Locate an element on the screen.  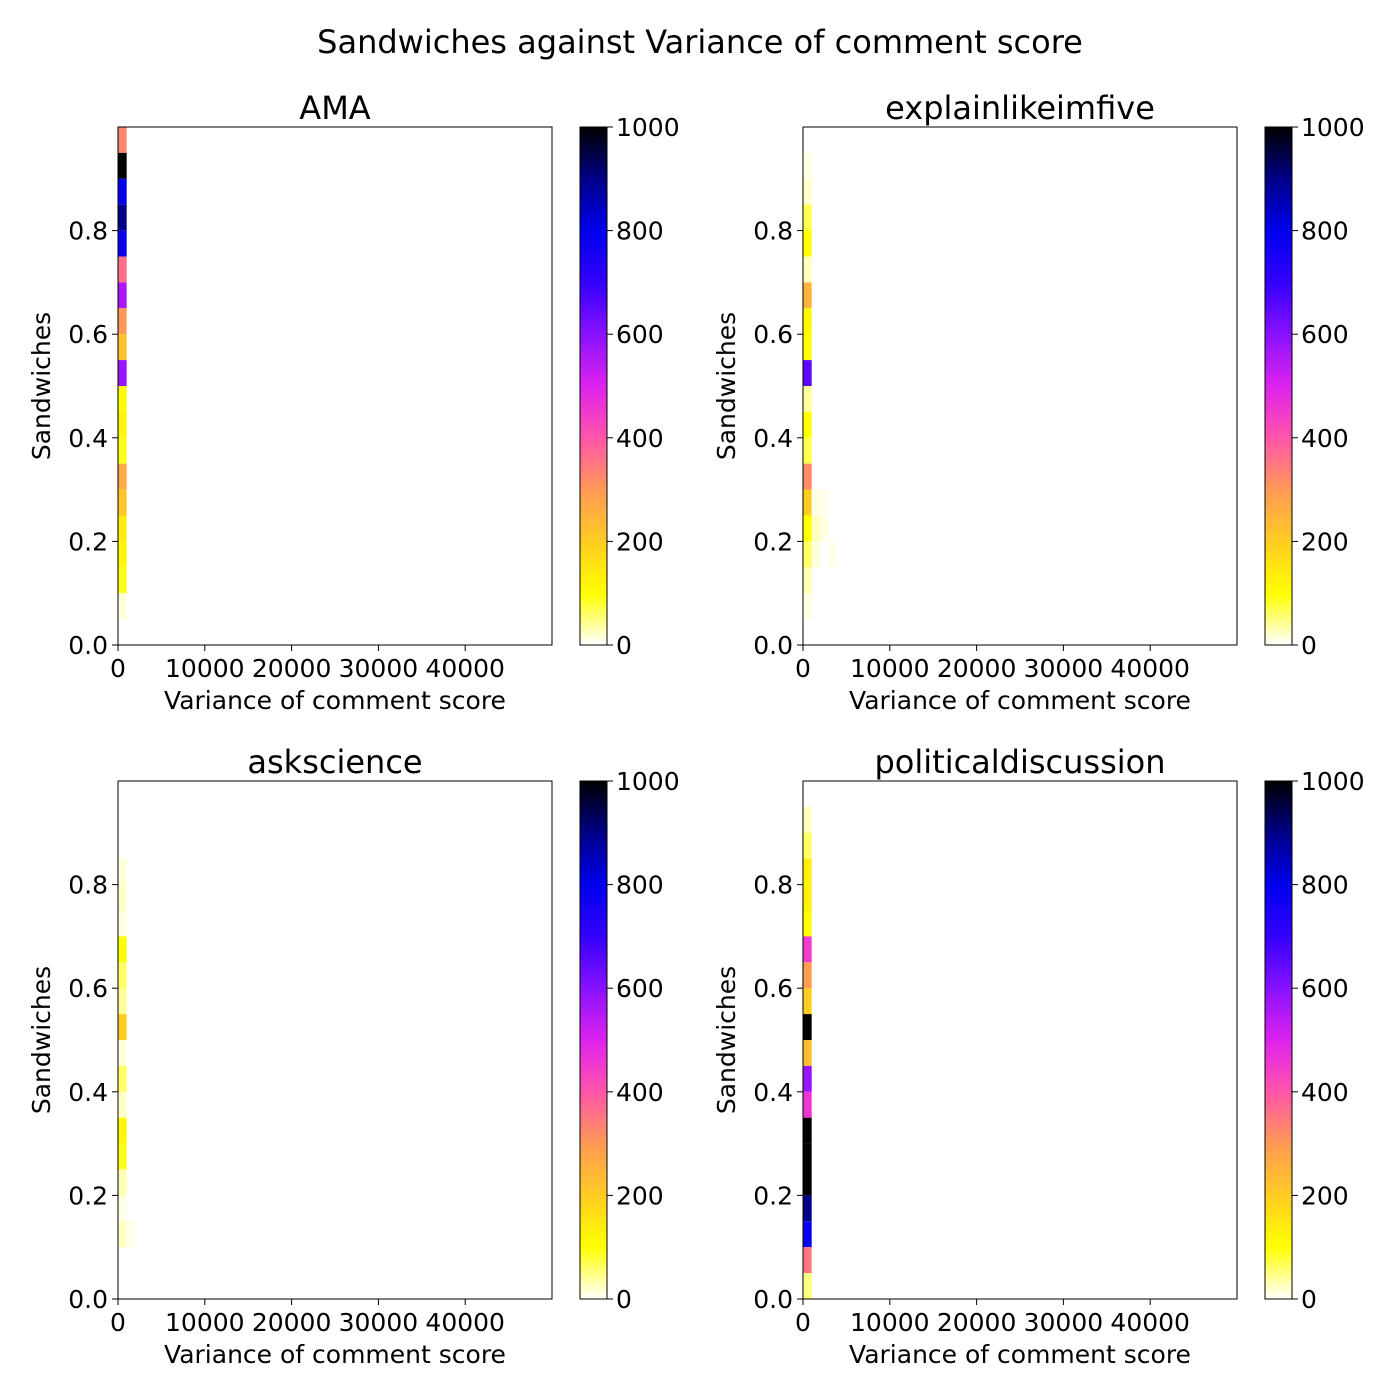
panel-title: askscience is located at coordinates (334, 762).